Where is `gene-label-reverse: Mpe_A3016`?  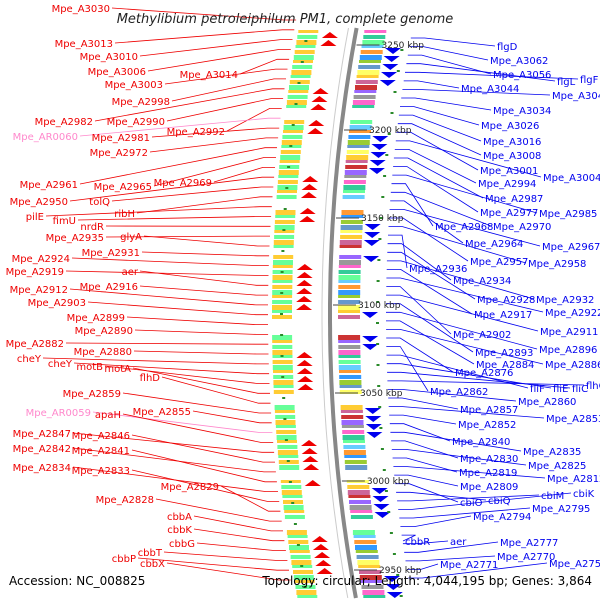 gene-label-reverse: Mpe_A3016 is located at coordinates (512, 142).